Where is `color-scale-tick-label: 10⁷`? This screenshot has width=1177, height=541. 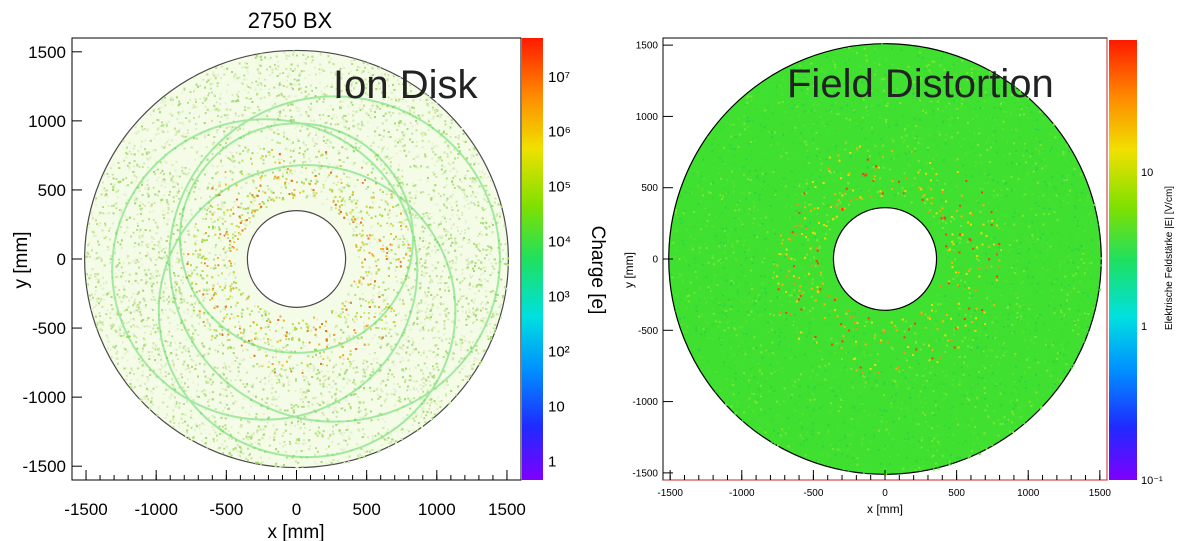
color-scale-tick-label: 10⁷ is located at coordinates (559, 77).